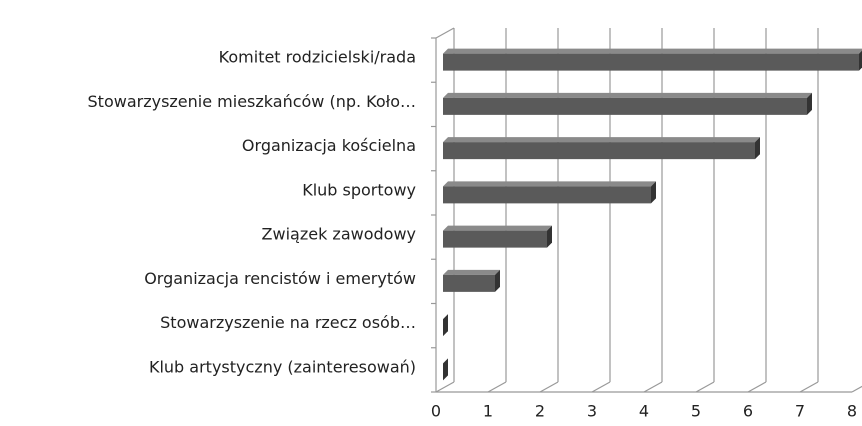 This screenshot has height=426, width=862. What do you see at coordinates (852, 411) in the screenshot?
I see `x-tick-label: 8` at bounding box center [852, 411].